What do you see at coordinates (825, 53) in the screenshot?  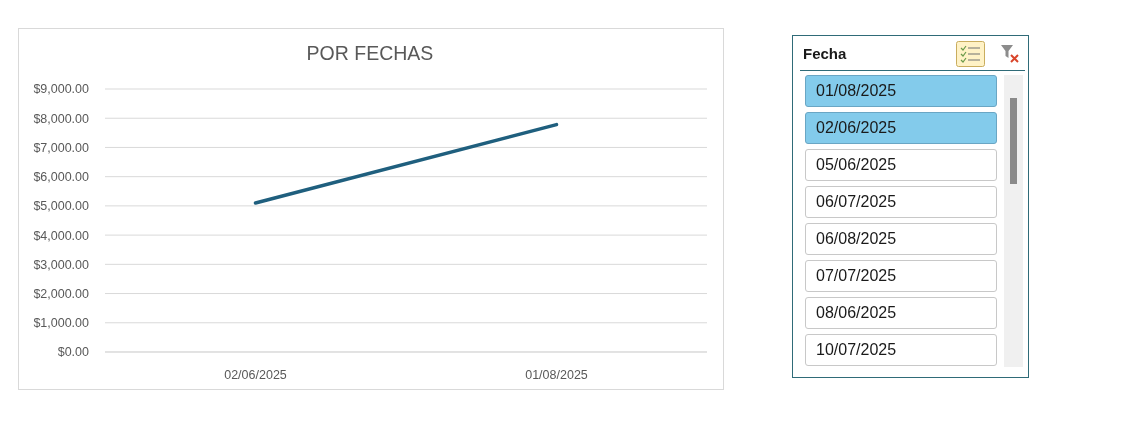 I see `text: Fecha` at bounding box center [825, 53].